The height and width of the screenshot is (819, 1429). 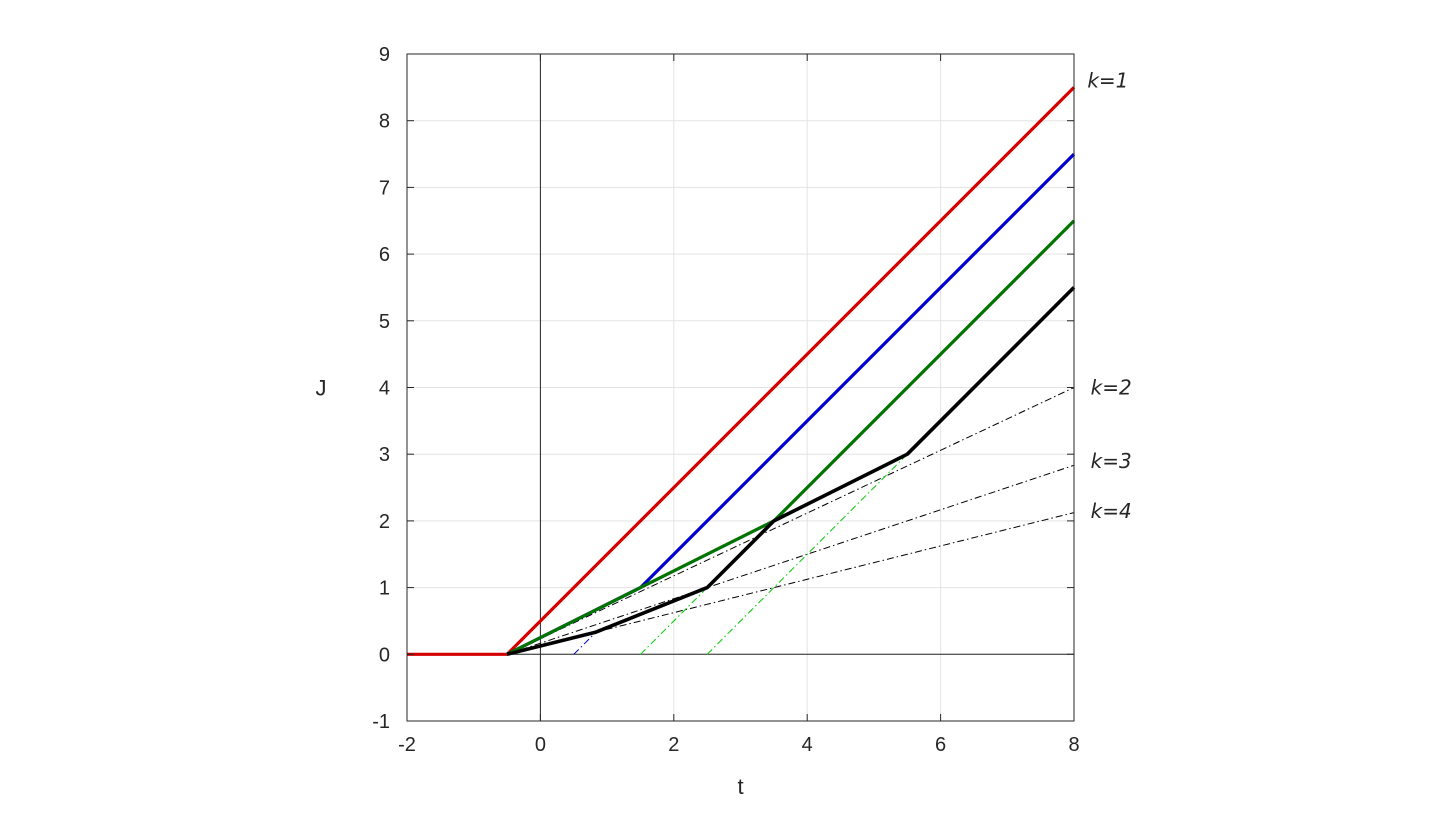 What do you see at coordinates (1073, 745) in the screenshot?
I see `x-tick-label: 8` at bounding box center [1073, 745].